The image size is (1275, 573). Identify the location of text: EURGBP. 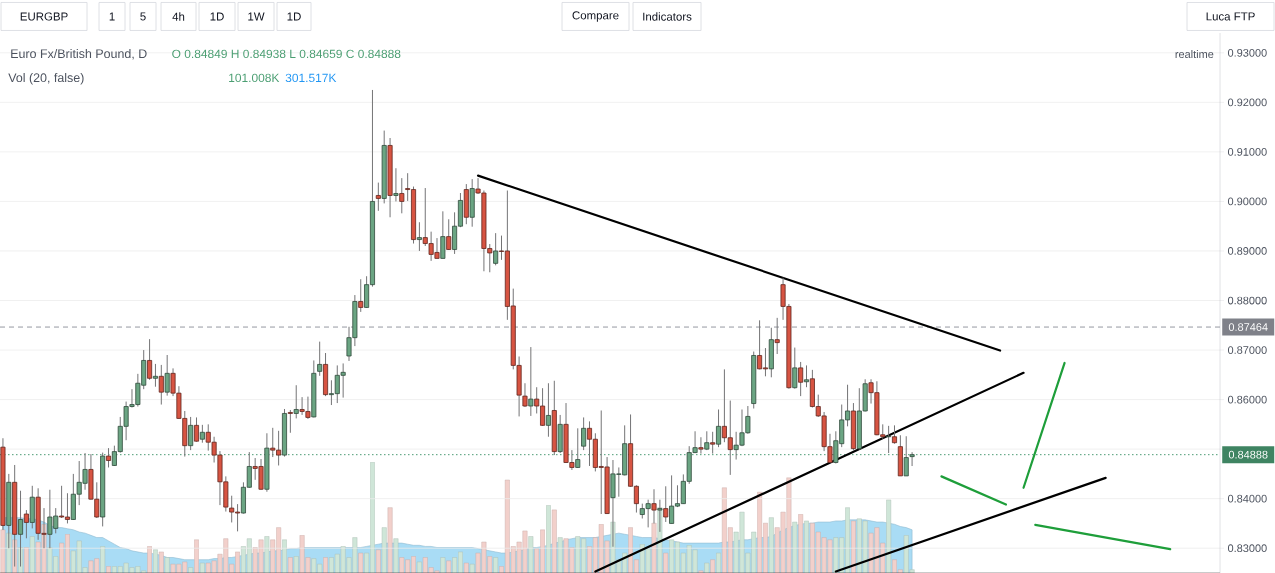
(44, 16).